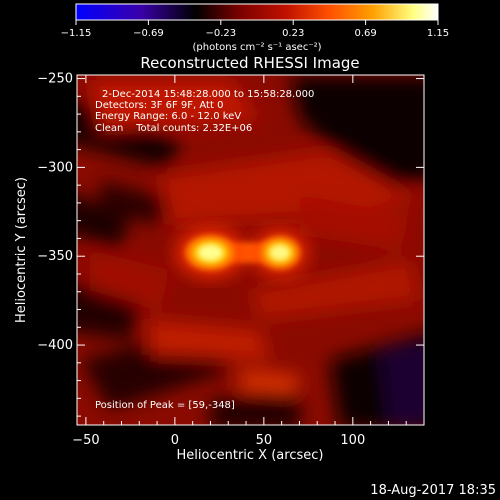 The image size is (500, 500). What do you see at coordinates (220, 33) in the screenshot?
I see `colorbar-tick-label: −0.23` at bounding box center [220, 33].